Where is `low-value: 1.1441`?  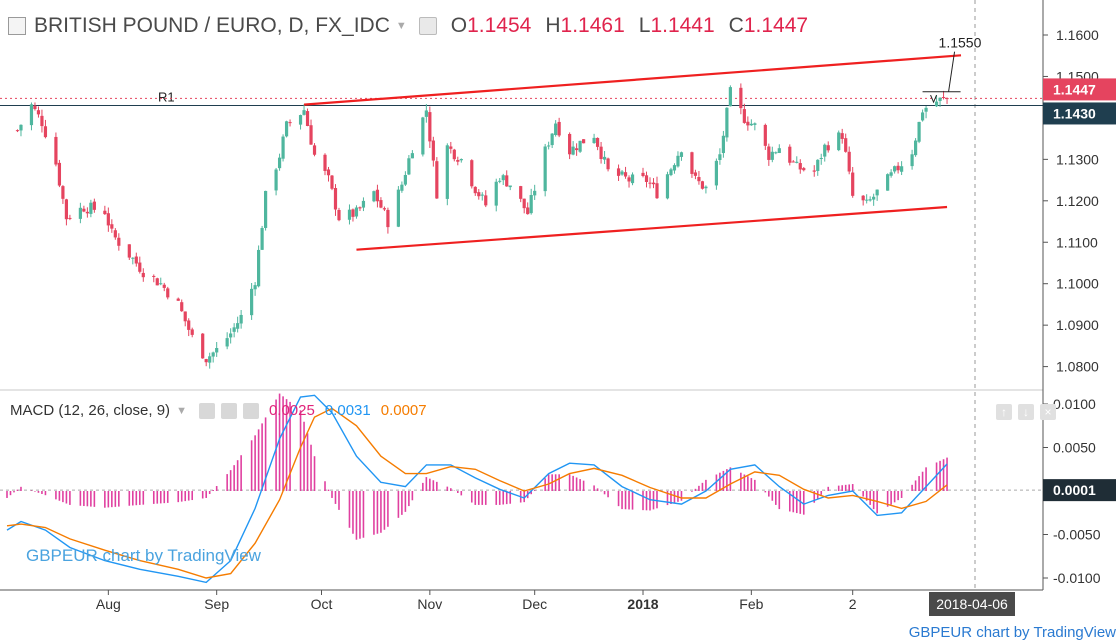
low-value: 1.1441 is located at coordinates (682, 25).